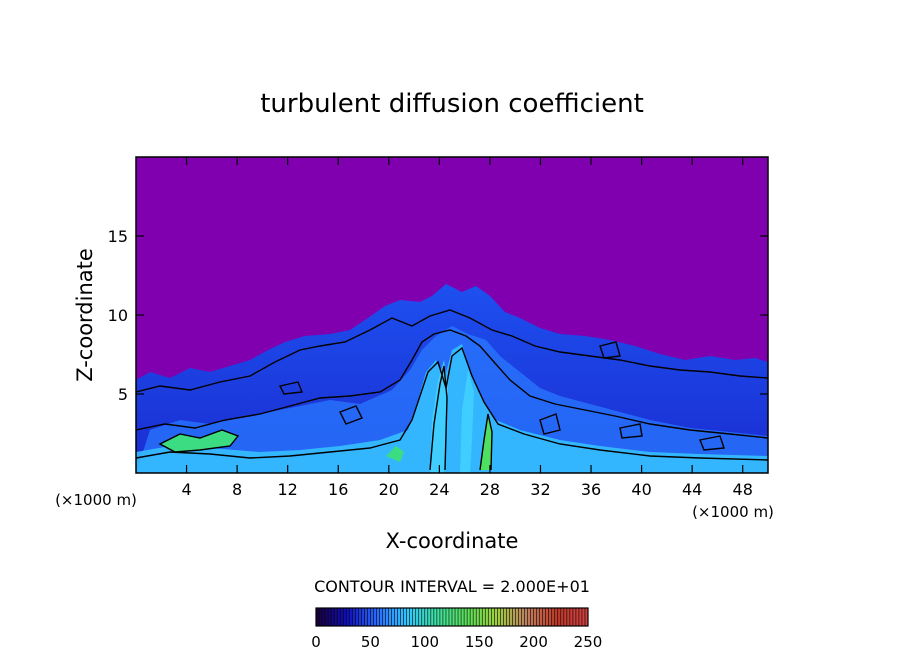 The height and width of the screenshot is (654, 904). I want to click on field-region-high, so click(452, 408).